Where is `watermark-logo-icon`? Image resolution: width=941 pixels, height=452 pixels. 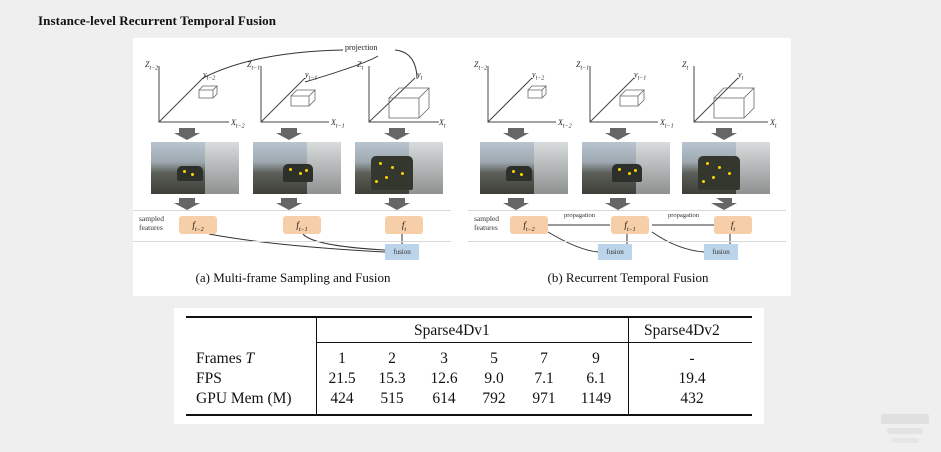
watermark-logo-icon is located at coordinates (905, 428).